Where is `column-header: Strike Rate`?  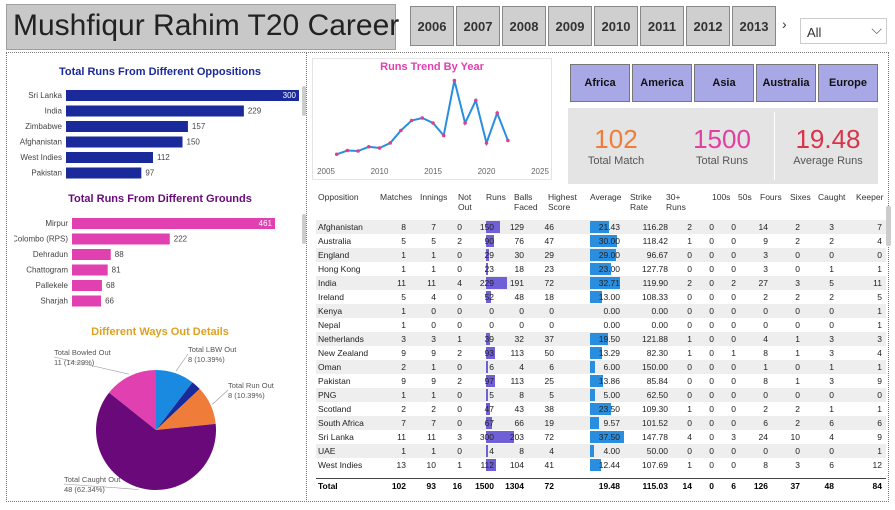 column-header: Strike Rate is located at coordinates (641, 202).